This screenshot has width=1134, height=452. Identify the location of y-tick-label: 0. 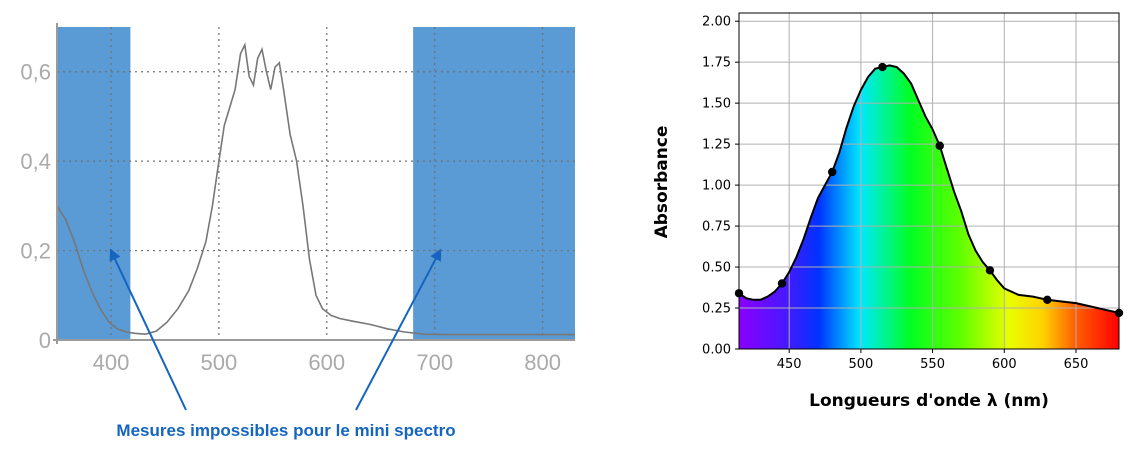
(45, 340).